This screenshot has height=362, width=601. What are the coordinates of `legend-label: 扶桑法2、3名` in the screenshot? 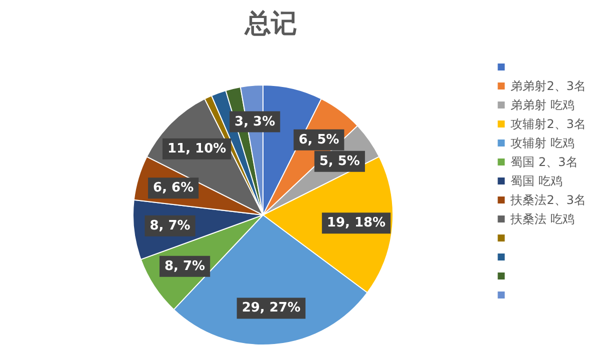 It's located at (548, 200).